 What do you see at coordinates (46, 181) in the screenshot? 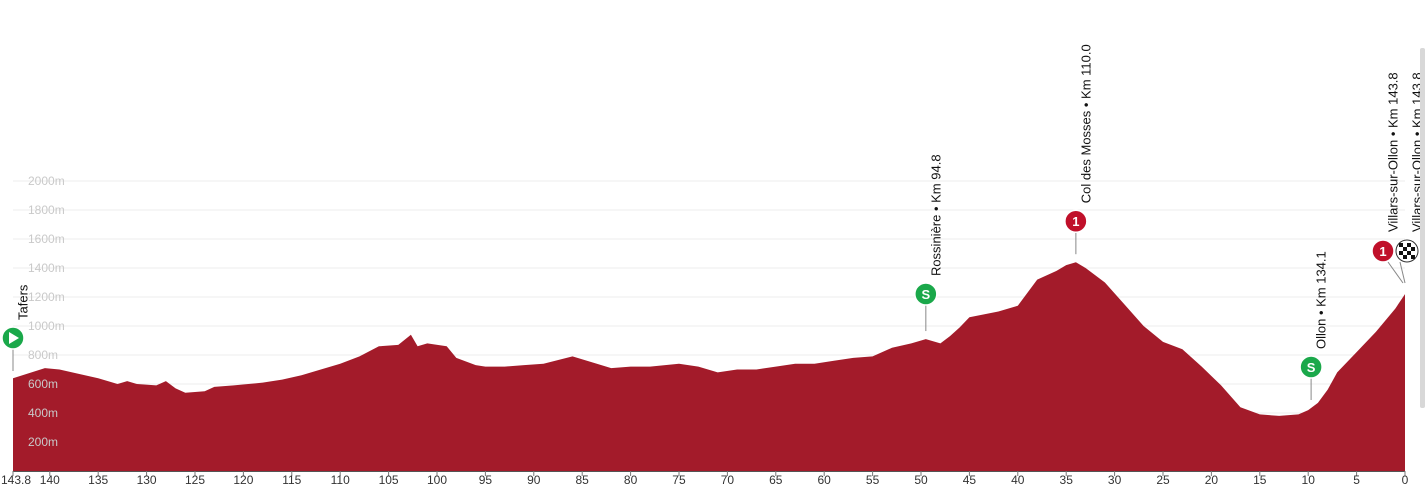
I see `y-tick-label: 2000m` at bounding box center [46, 181].